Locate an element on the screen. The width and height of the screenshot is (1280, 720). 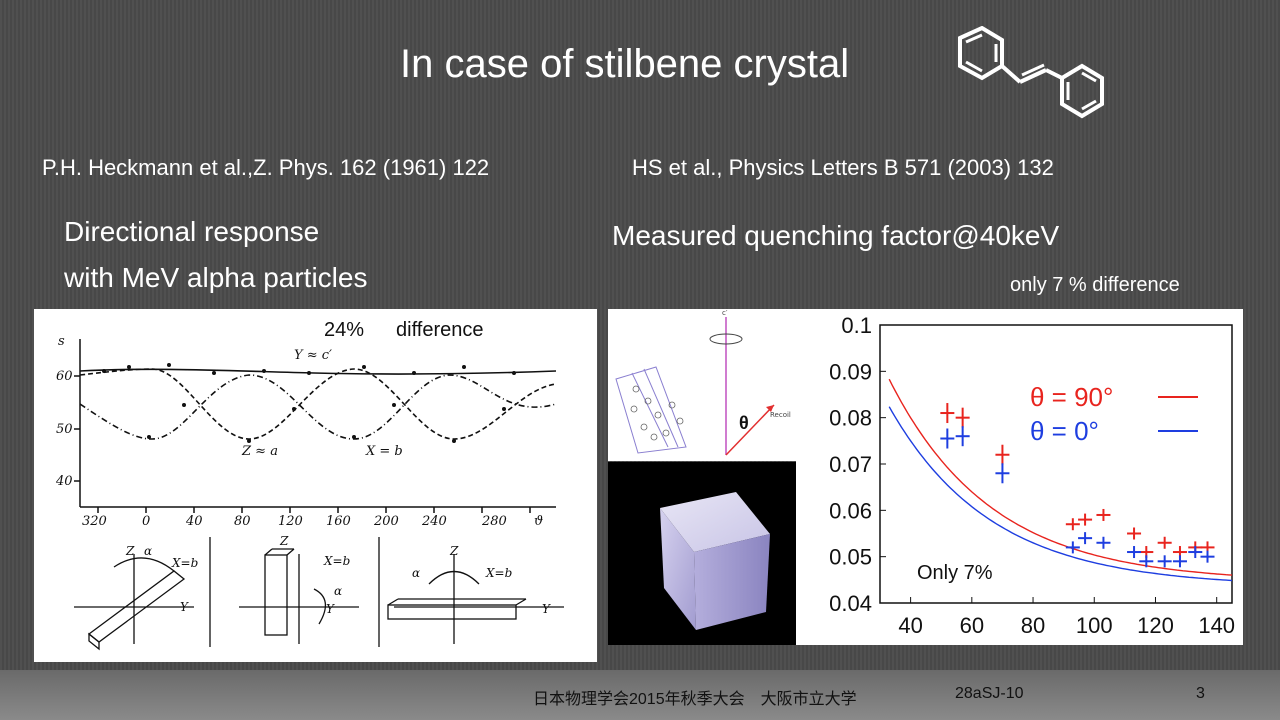
axis-y-3: Y is located at coordinates (546, 609).